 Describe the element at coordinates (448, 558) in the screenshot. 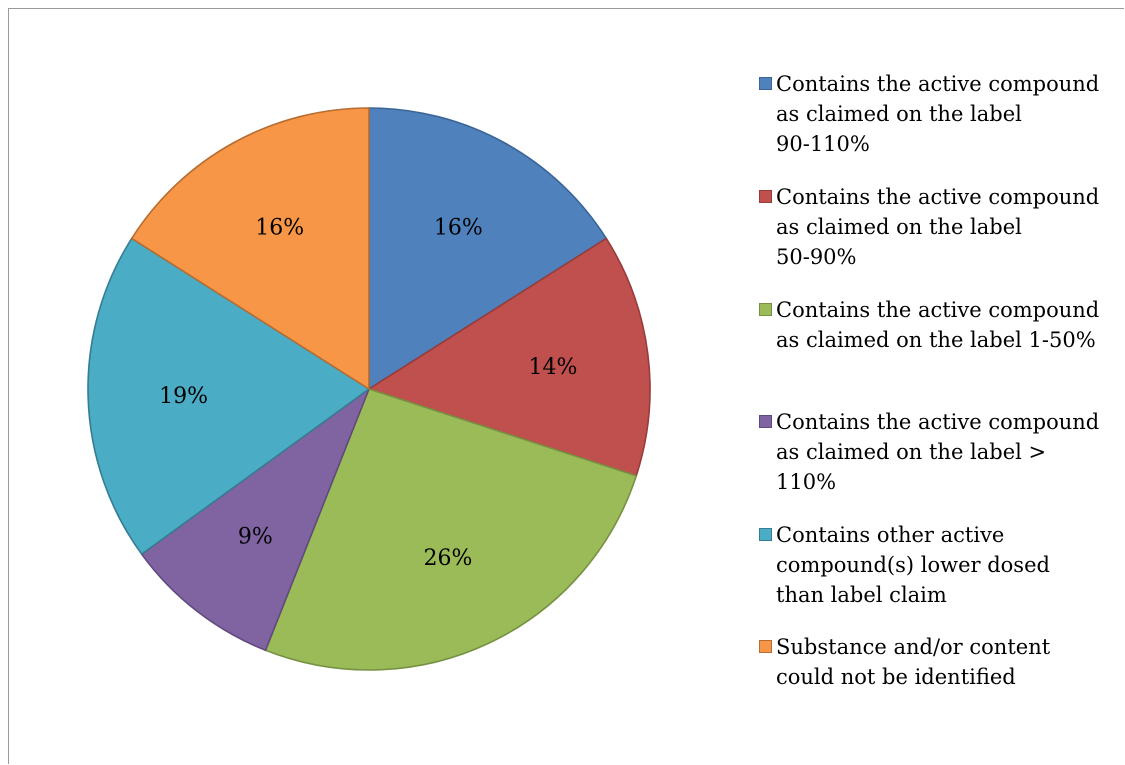

I see `pie-slice-label-3: 26%` at that location.